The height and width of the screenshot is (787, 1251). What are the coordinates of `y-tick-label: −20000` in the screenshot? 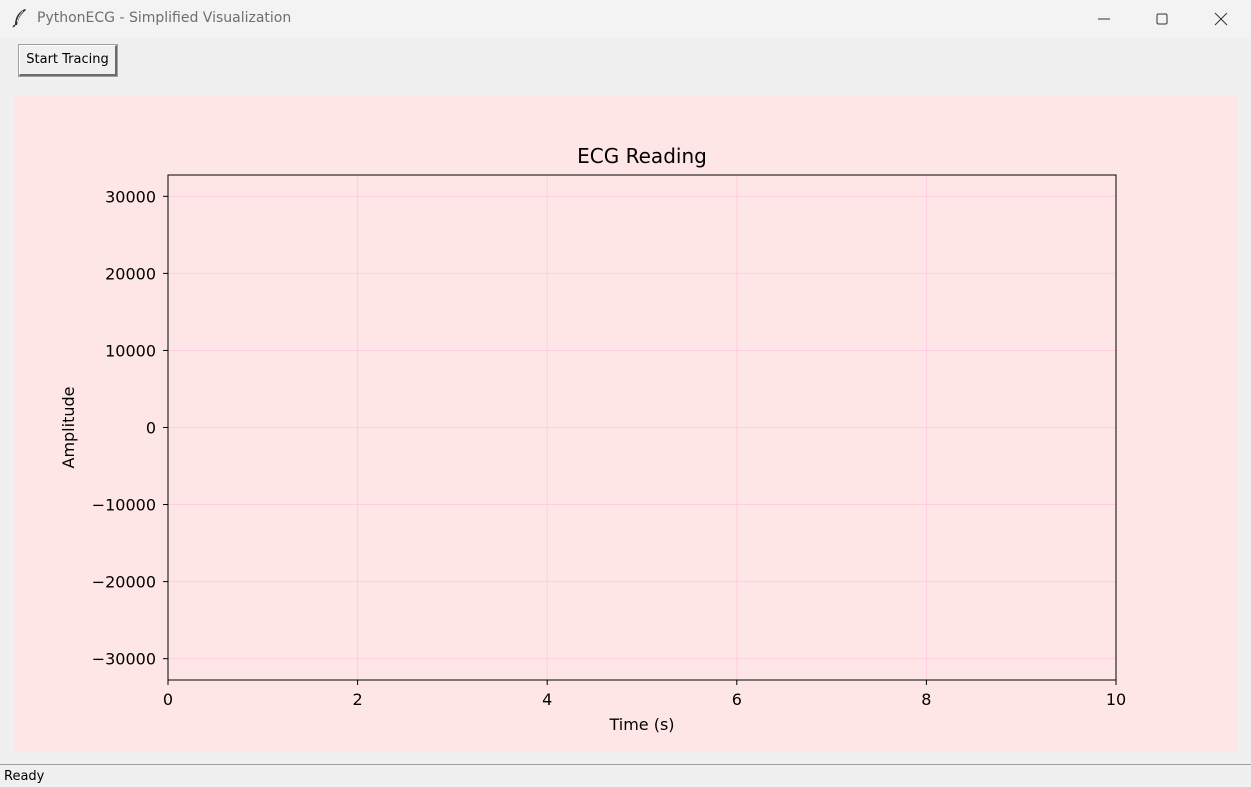 It's located at (124, 582).